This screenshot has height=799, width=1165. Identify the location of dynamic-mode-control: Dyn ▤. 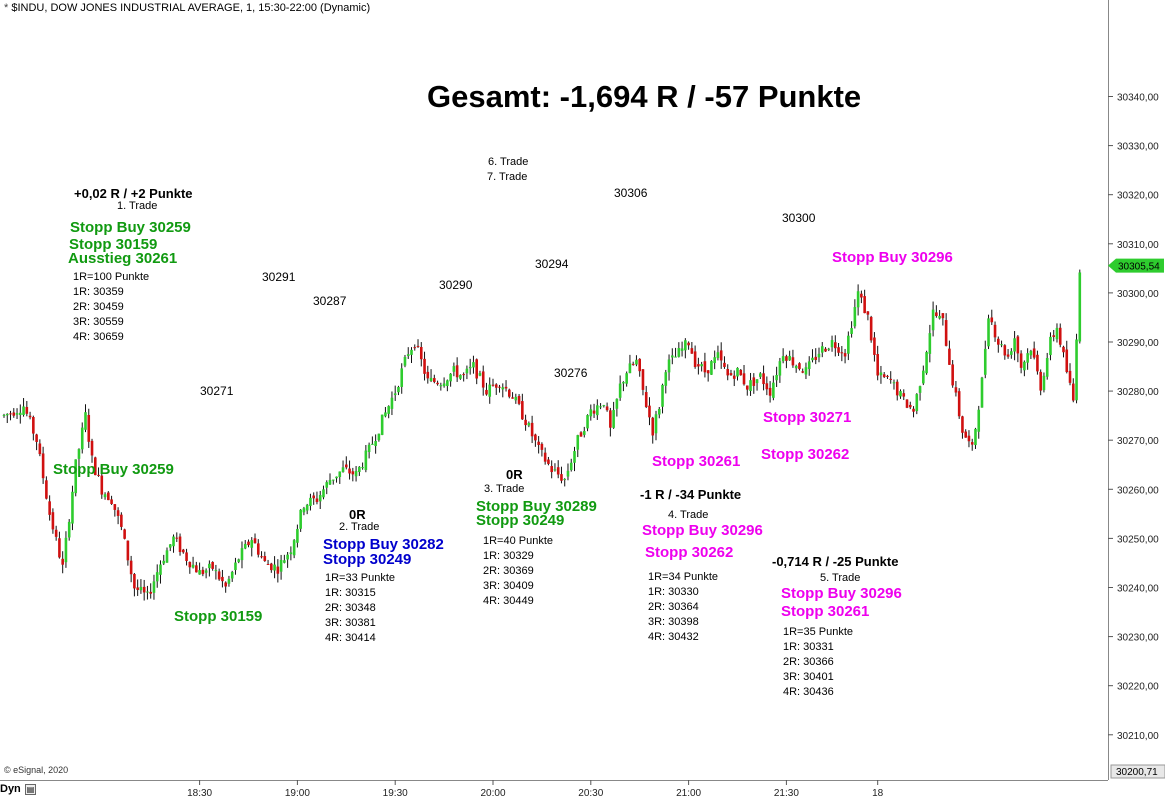
(20, 789).